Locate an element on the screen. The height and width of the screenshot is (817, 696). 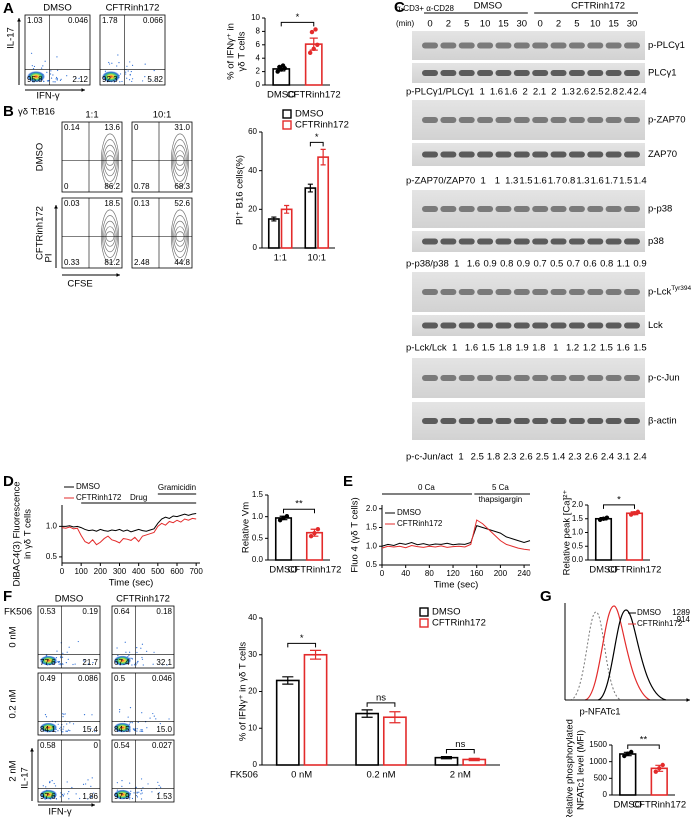
time-label: 10 is located at coordinates (485, 24).